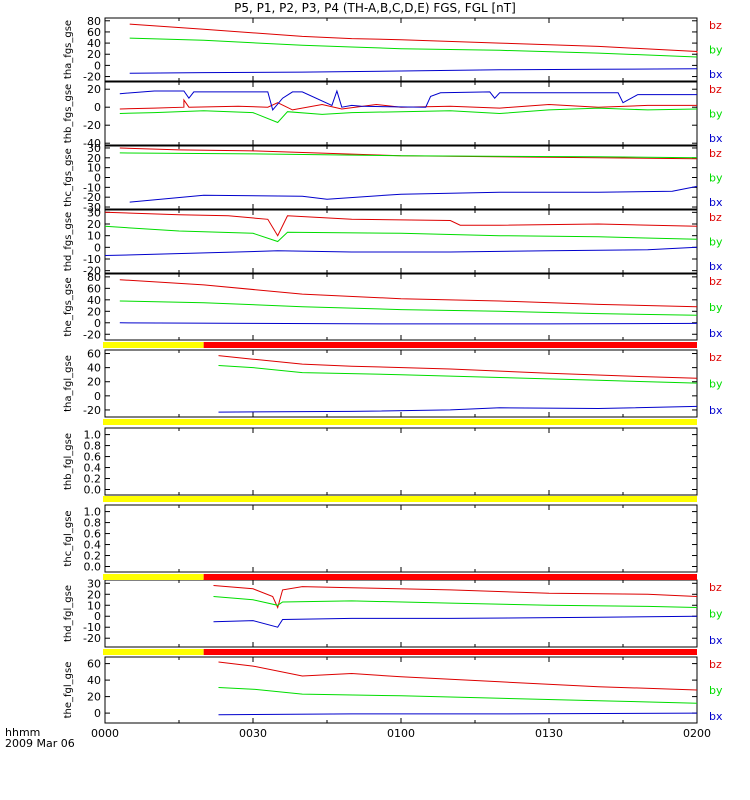 Image resolution: width=750 pixels, height=800 pixels. Describe the element at coordinates (68, 241) in the screenshot. I see `y-axis-label: thd_fgs_gse` at that location.